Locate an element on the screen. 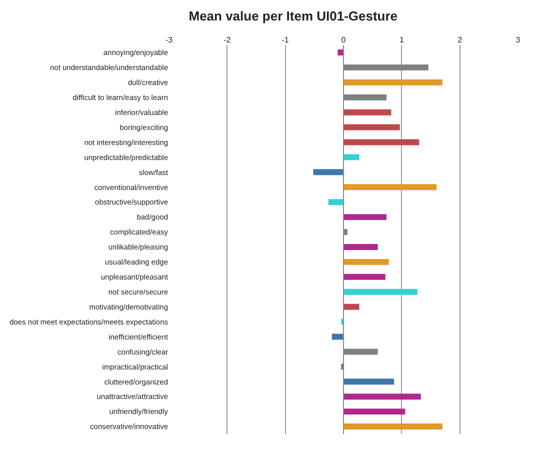 Image resolution: width=533 pixels, height=449 pixels. x-tick-label: -1 is located at coordinates (286, 39).